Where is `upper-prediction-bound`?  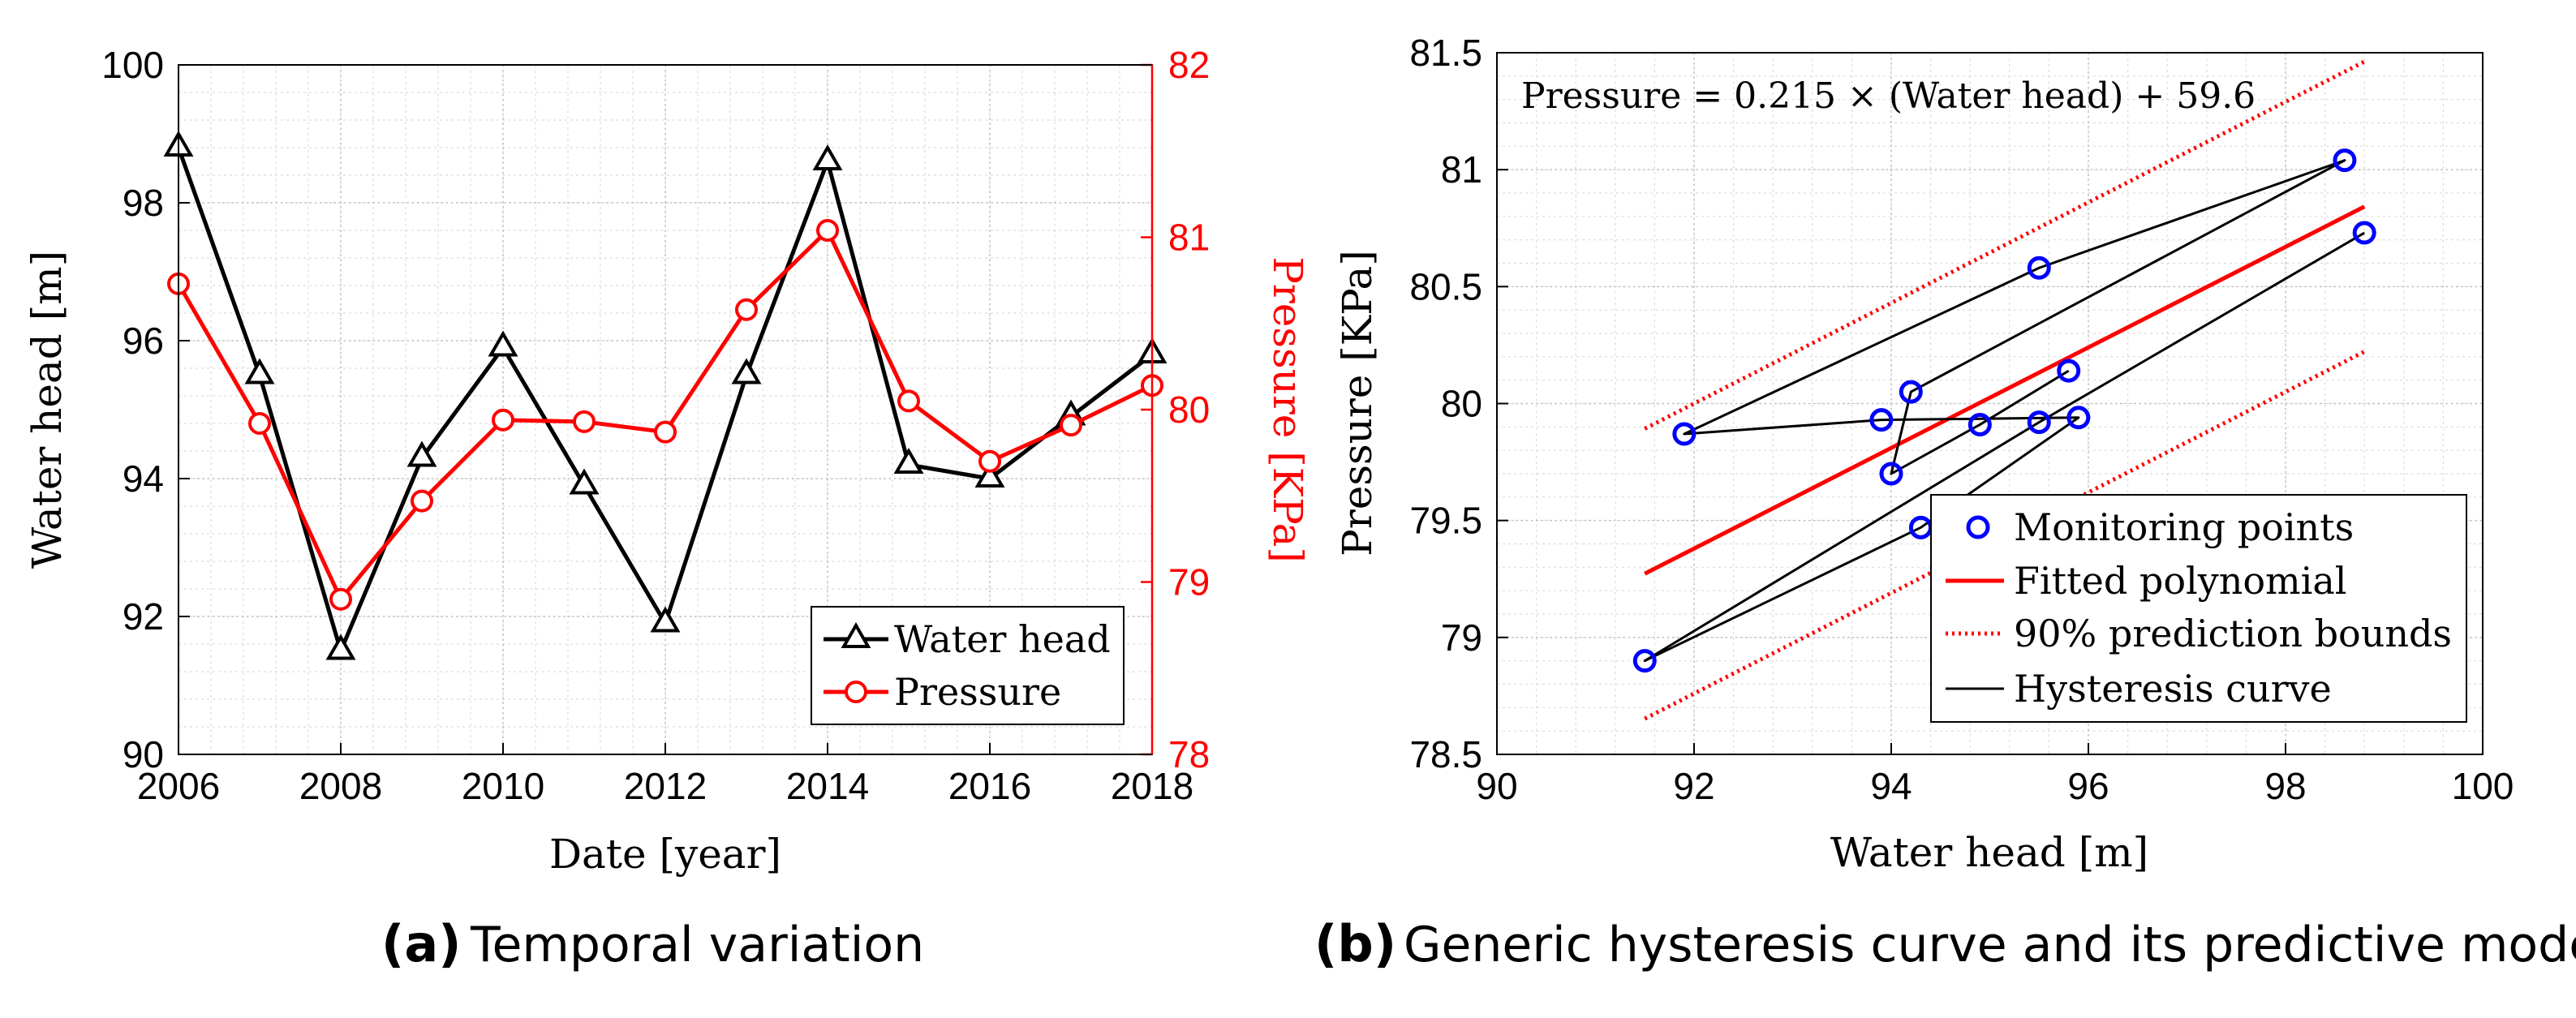 upper-prediction-bound is located at coordinates (2005, 245).